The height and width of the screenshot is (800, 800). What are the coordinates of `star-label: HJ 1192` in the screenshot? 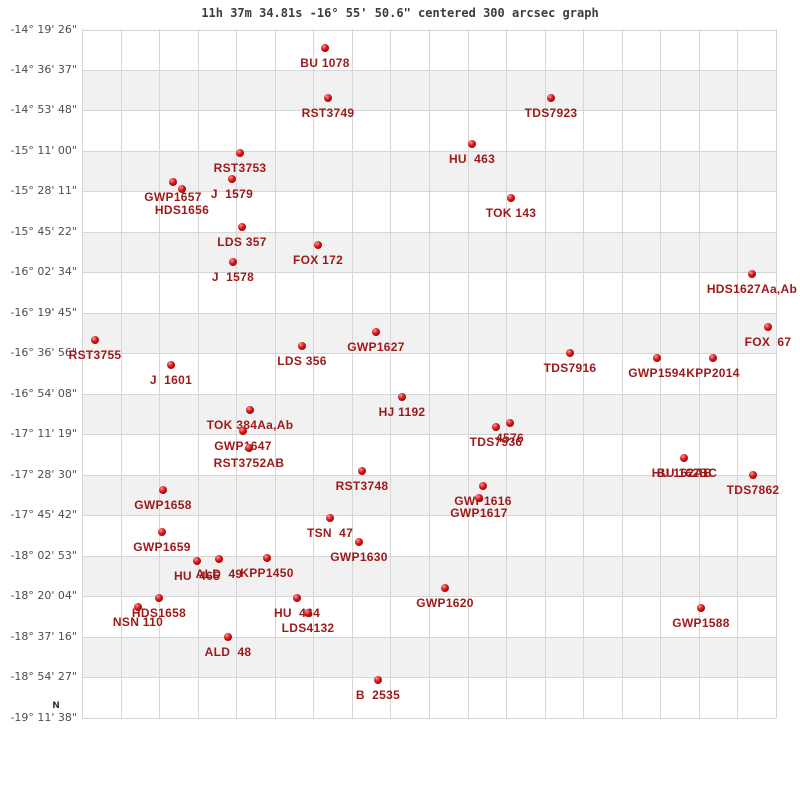 It's located at (402, 412).